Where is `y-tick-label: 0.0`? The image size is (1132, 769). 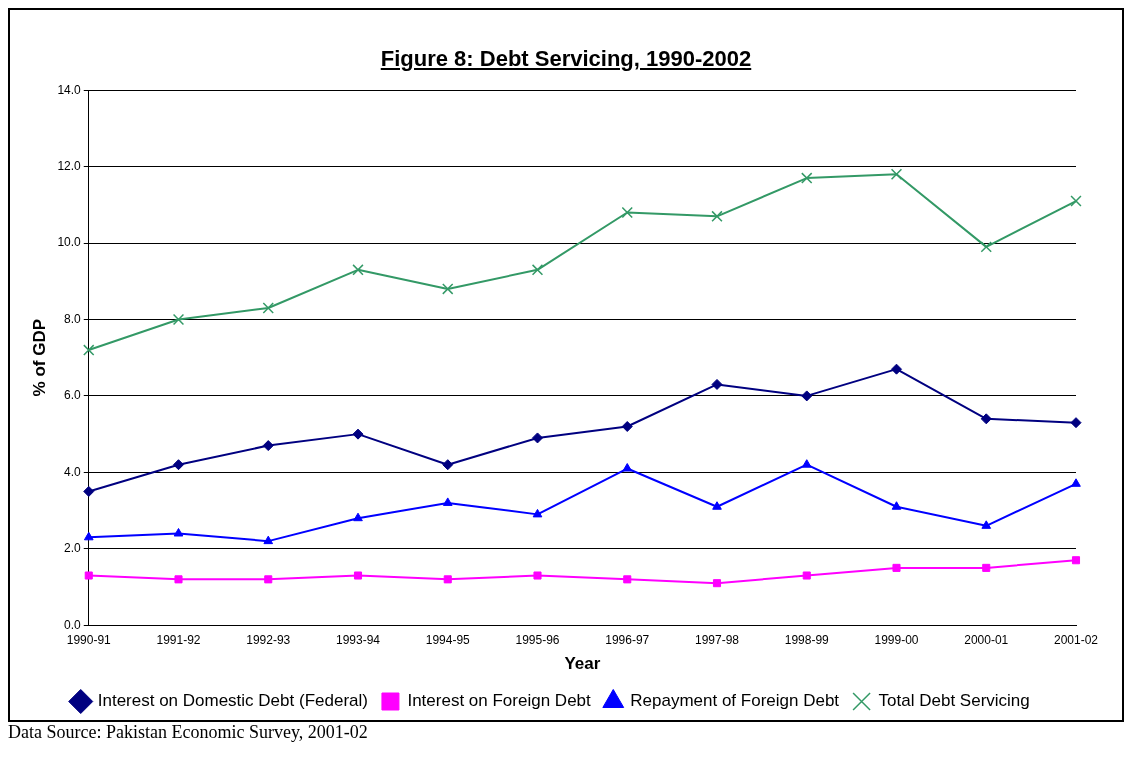
y-tick-label: 0.0 is located at coordinates (73, 624).